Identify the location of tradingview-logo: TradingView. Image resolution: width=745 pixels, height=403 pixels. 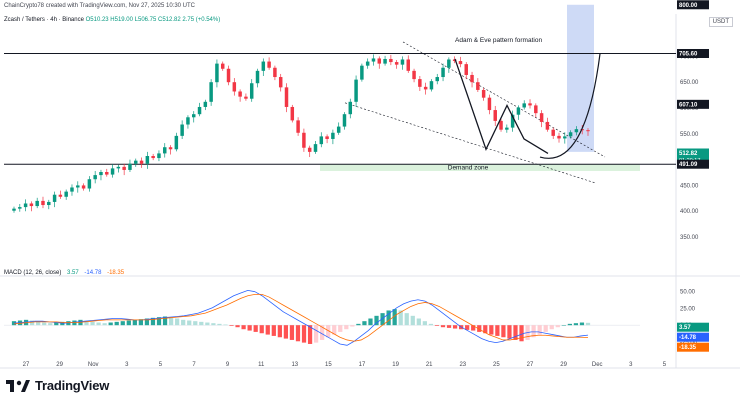
(57, 385).